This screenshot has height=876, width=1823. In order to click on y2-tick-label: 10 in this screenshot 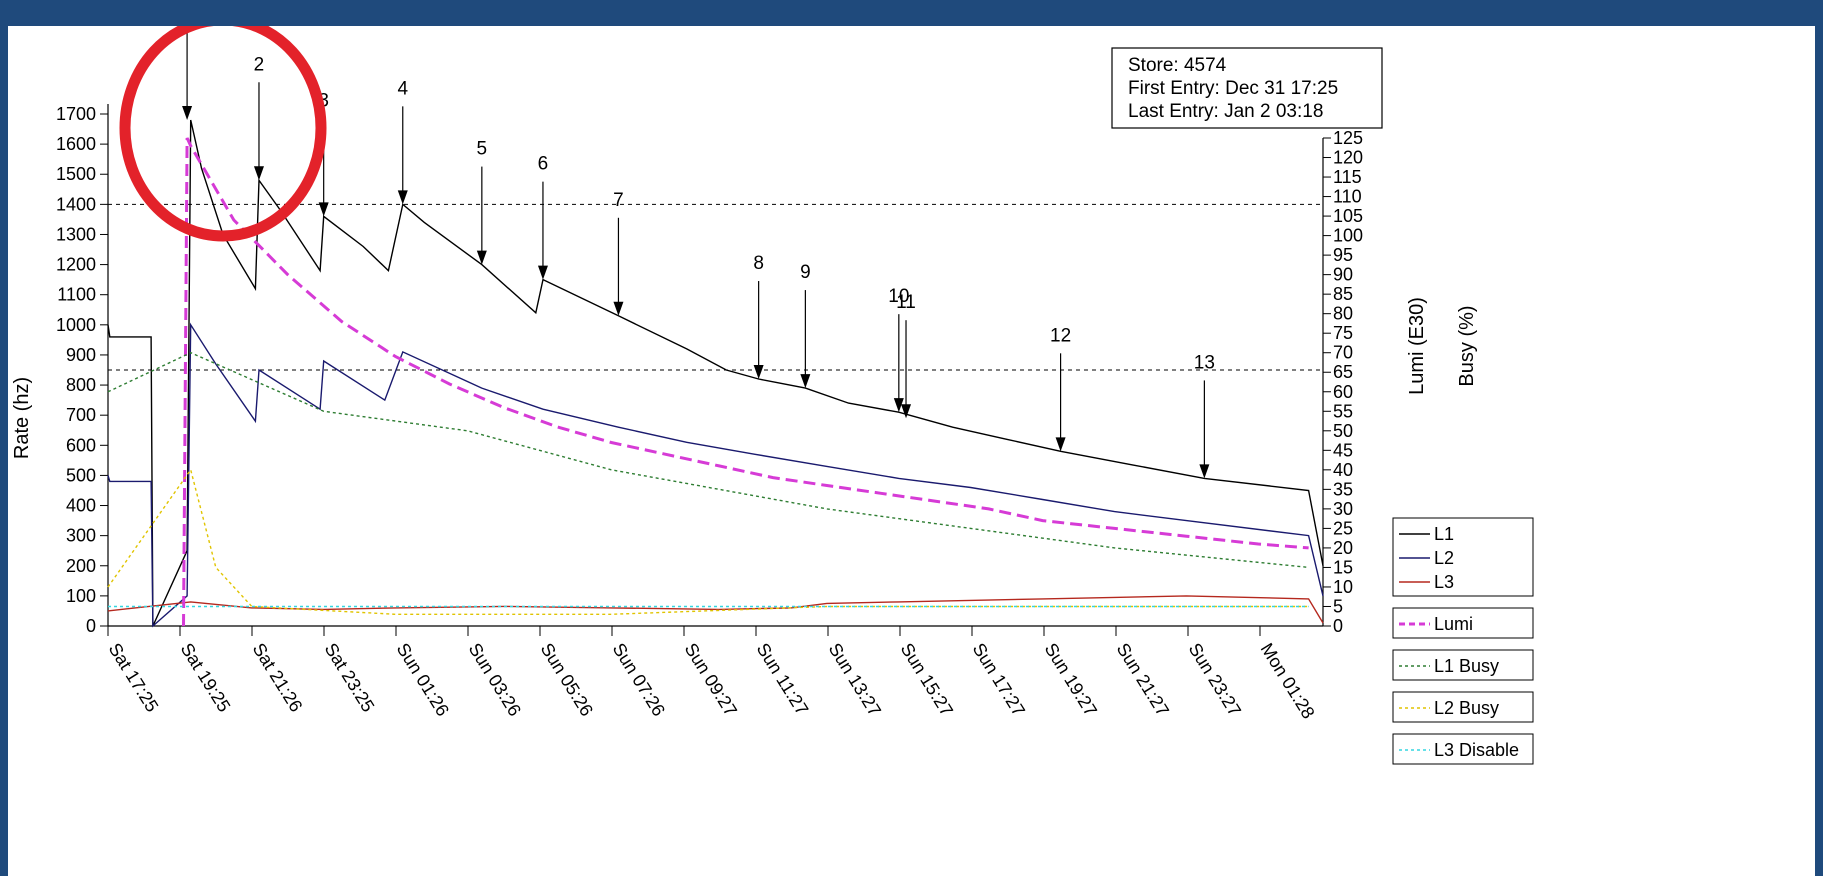, I will do `click(1343, 587)`.